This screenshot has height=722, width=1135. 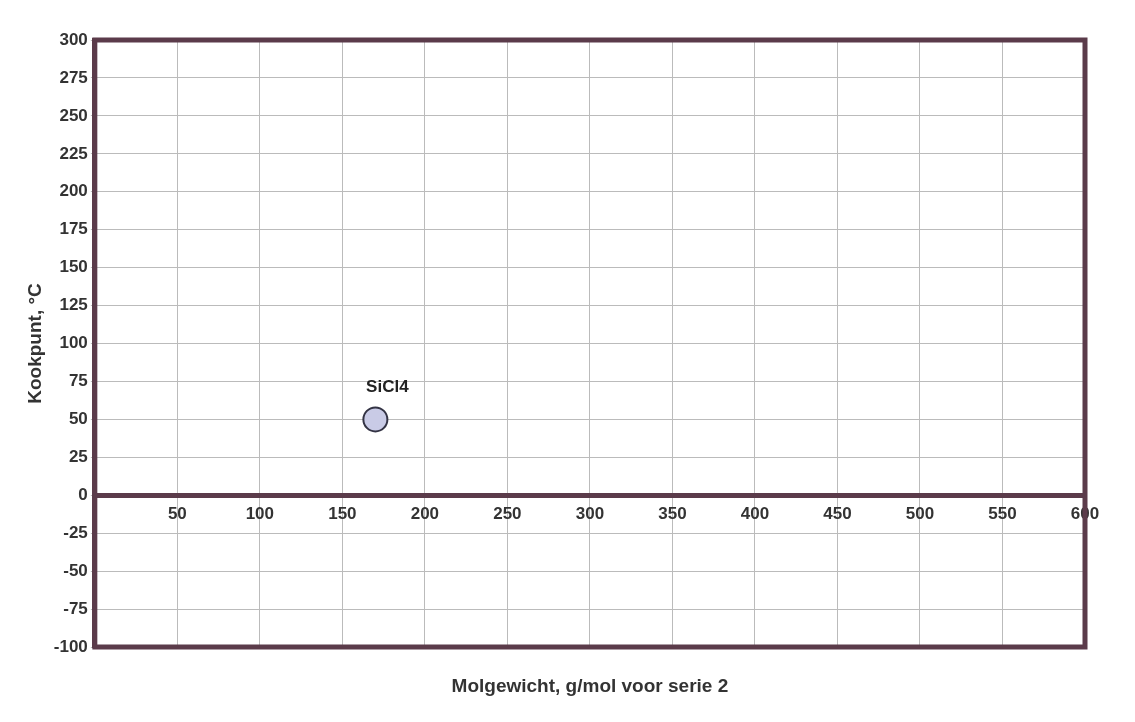 What do you see at coordinates (73, 343) in the screenshot?
I see `y-tick-label: 100` at bounding box center [73, 343].